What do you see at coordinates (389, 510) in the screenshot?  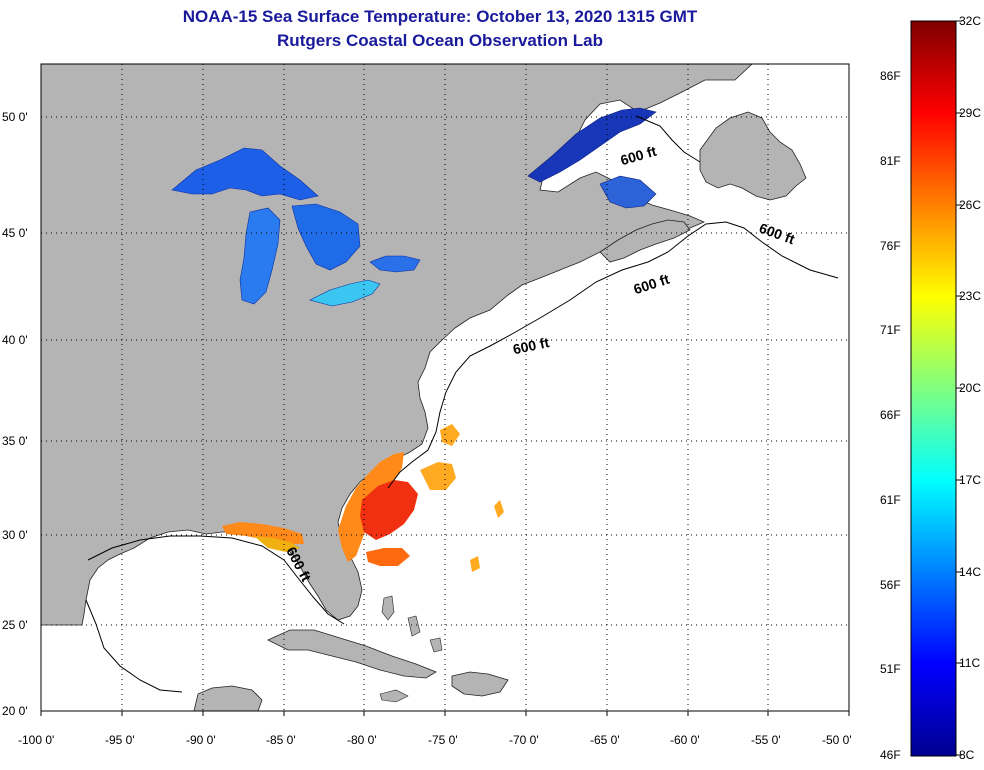 I see `sst-gulfstream-red` at bounding box center [389, 510].